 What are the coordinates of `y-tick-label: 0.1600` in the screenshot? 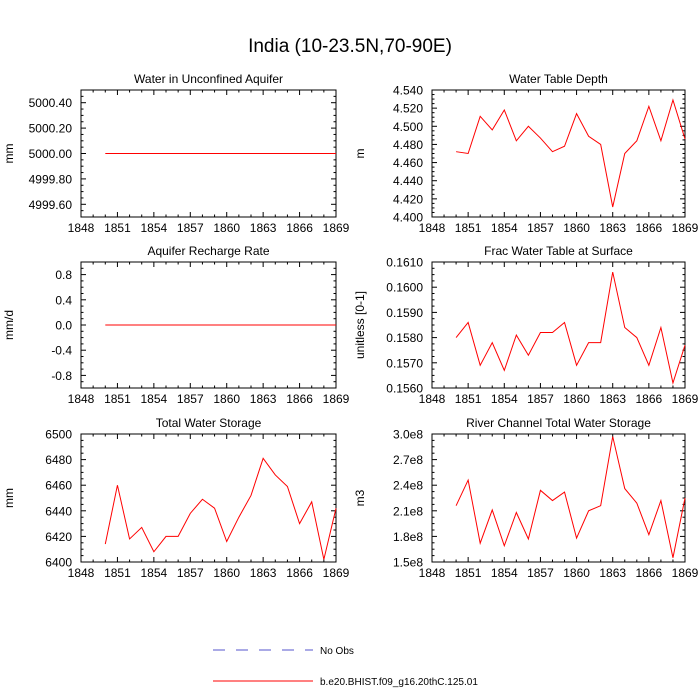 It's located at (404, 288).